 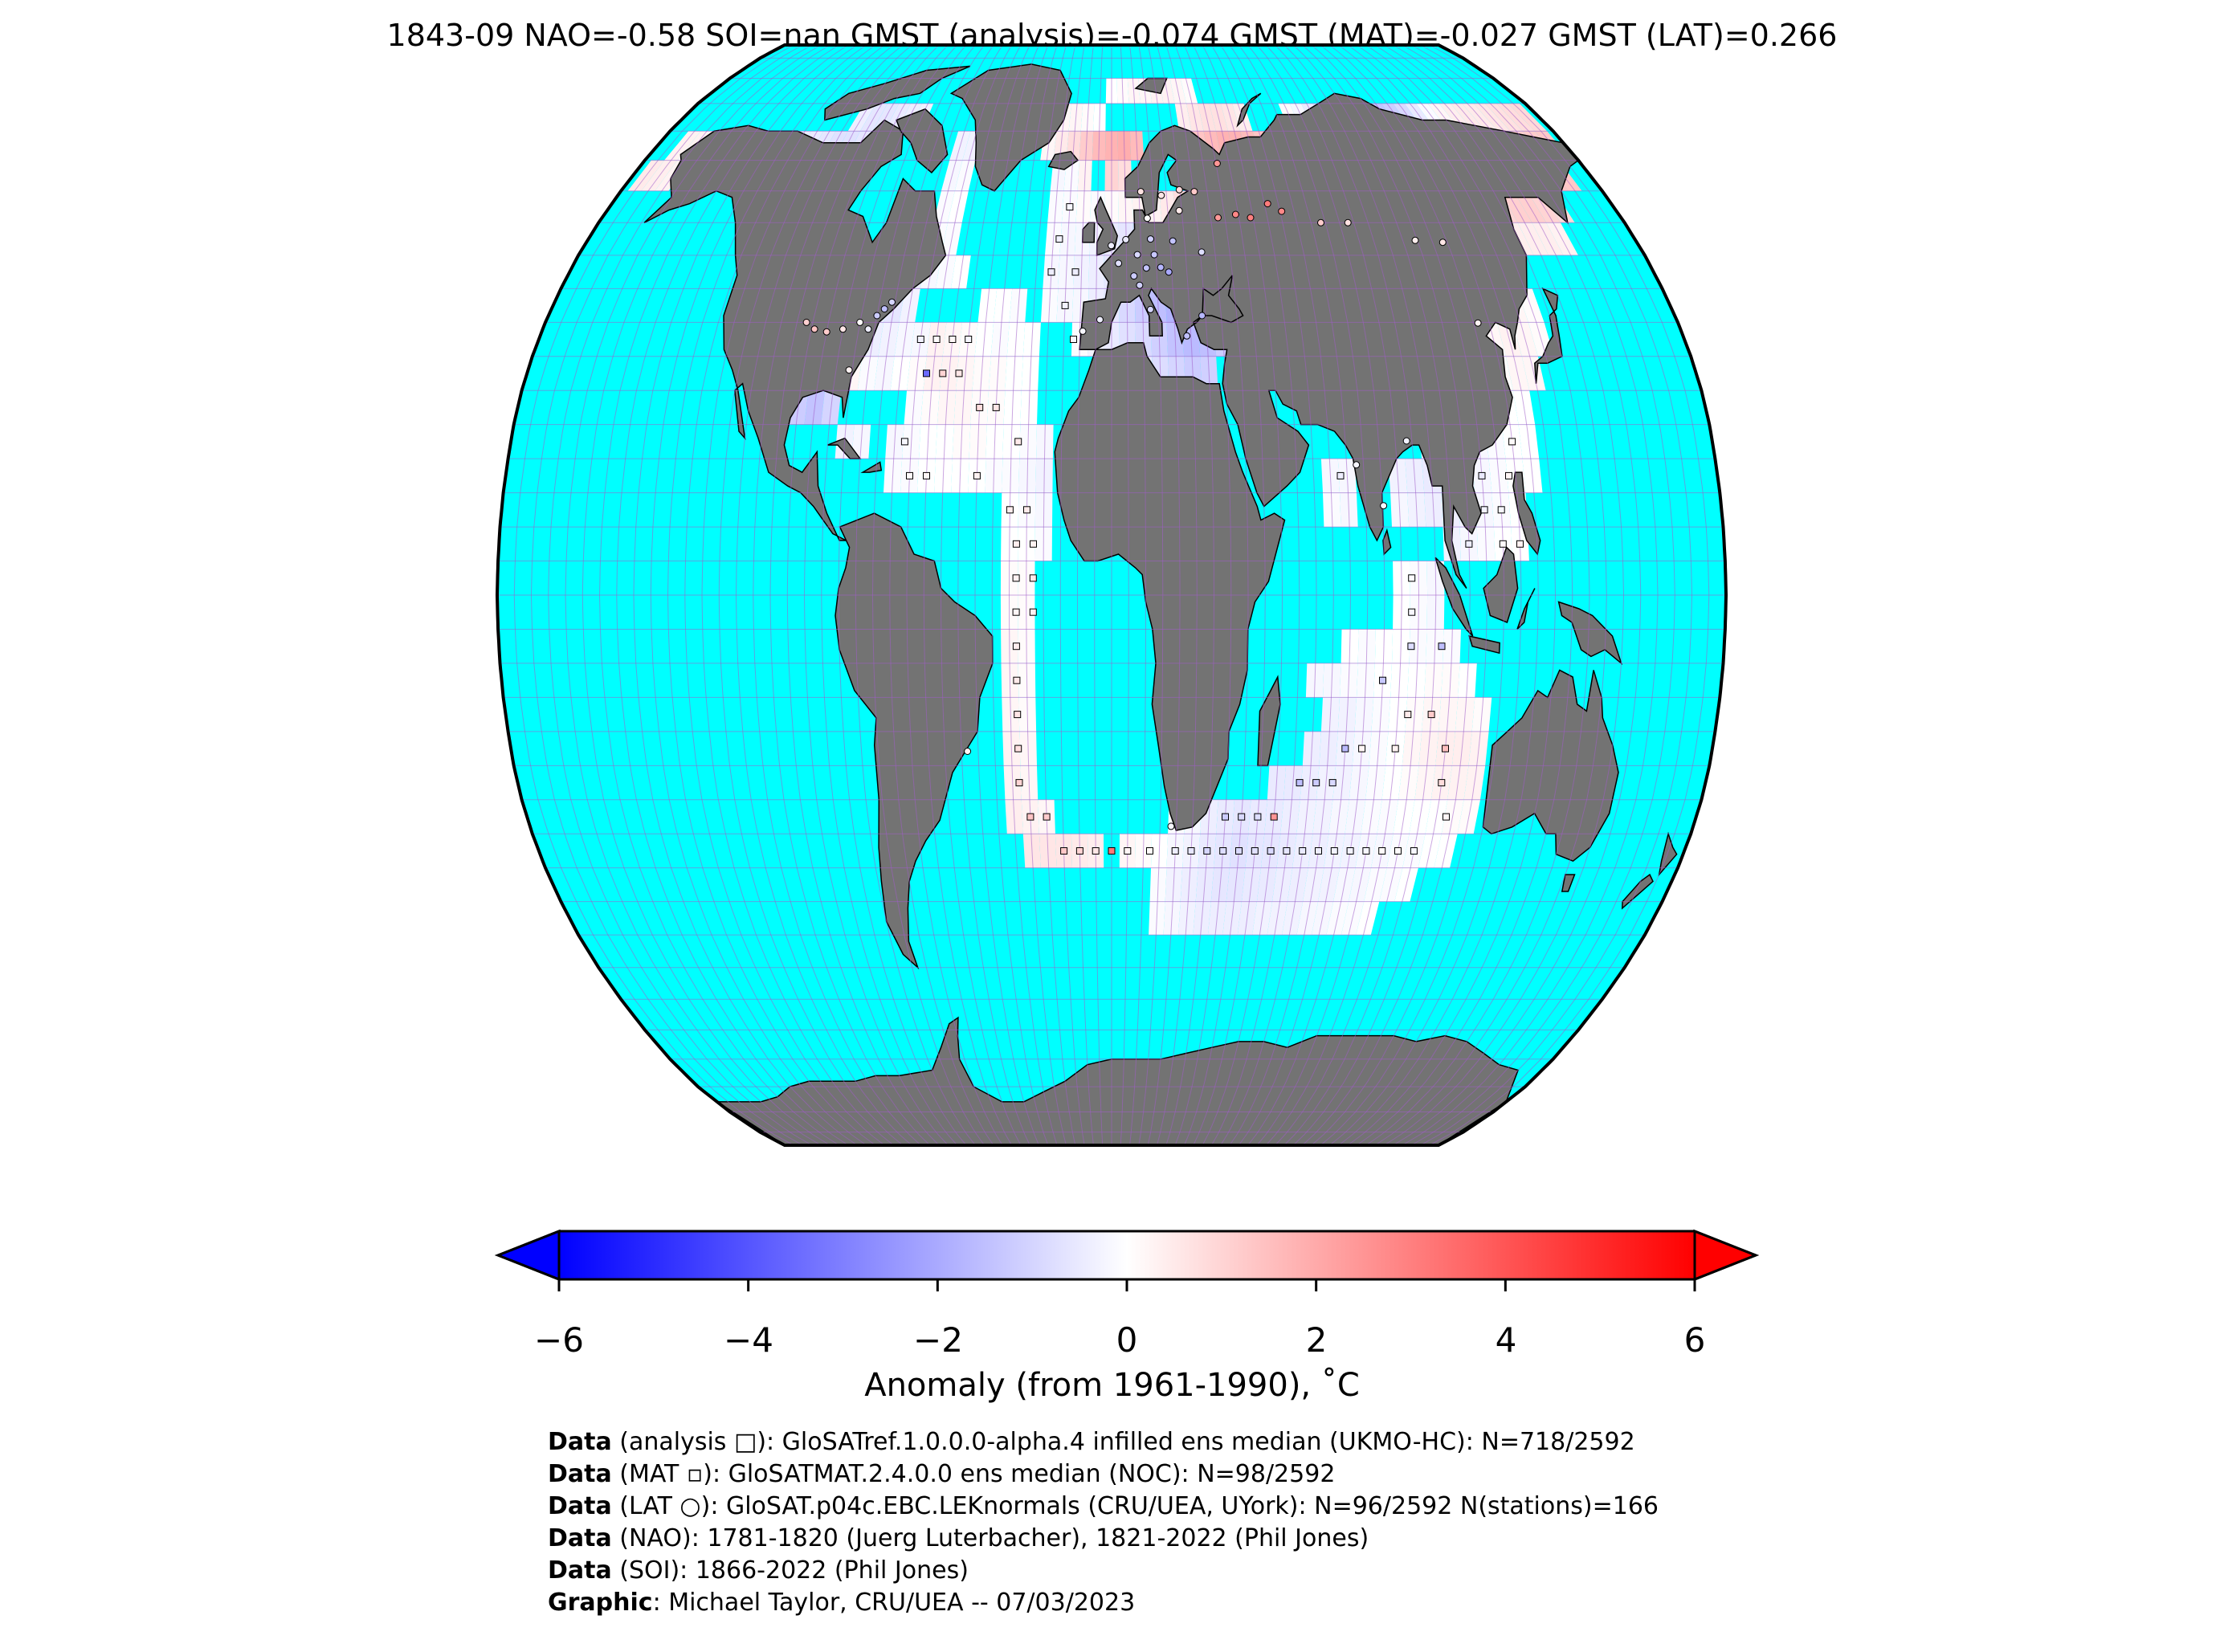 I want to click on station-markers-layer, so click(x=1163, y=507).